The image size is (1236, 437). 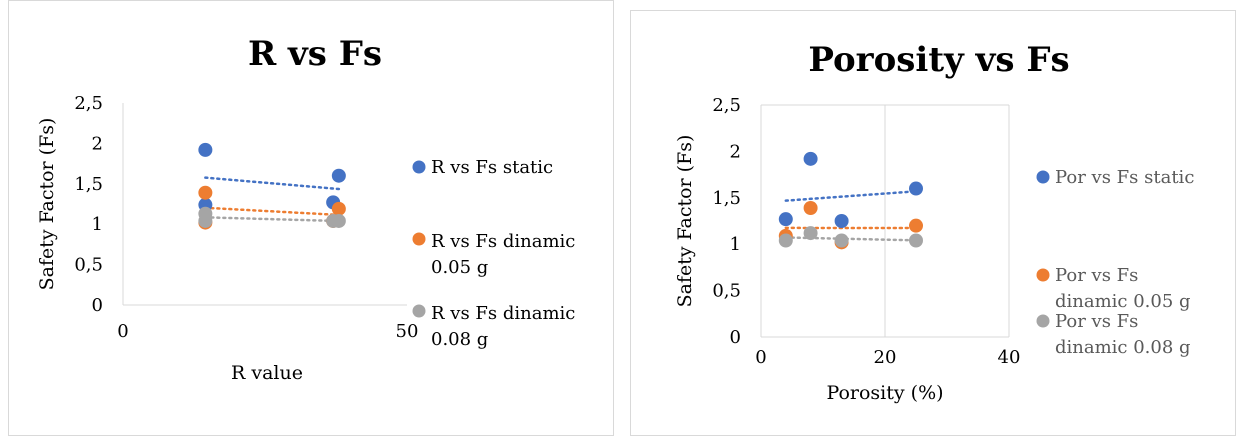 What do you see at coordinates (267, 373) in the screenshot?
I see `x-axis-label: R value` at bounding box center [267, 373].